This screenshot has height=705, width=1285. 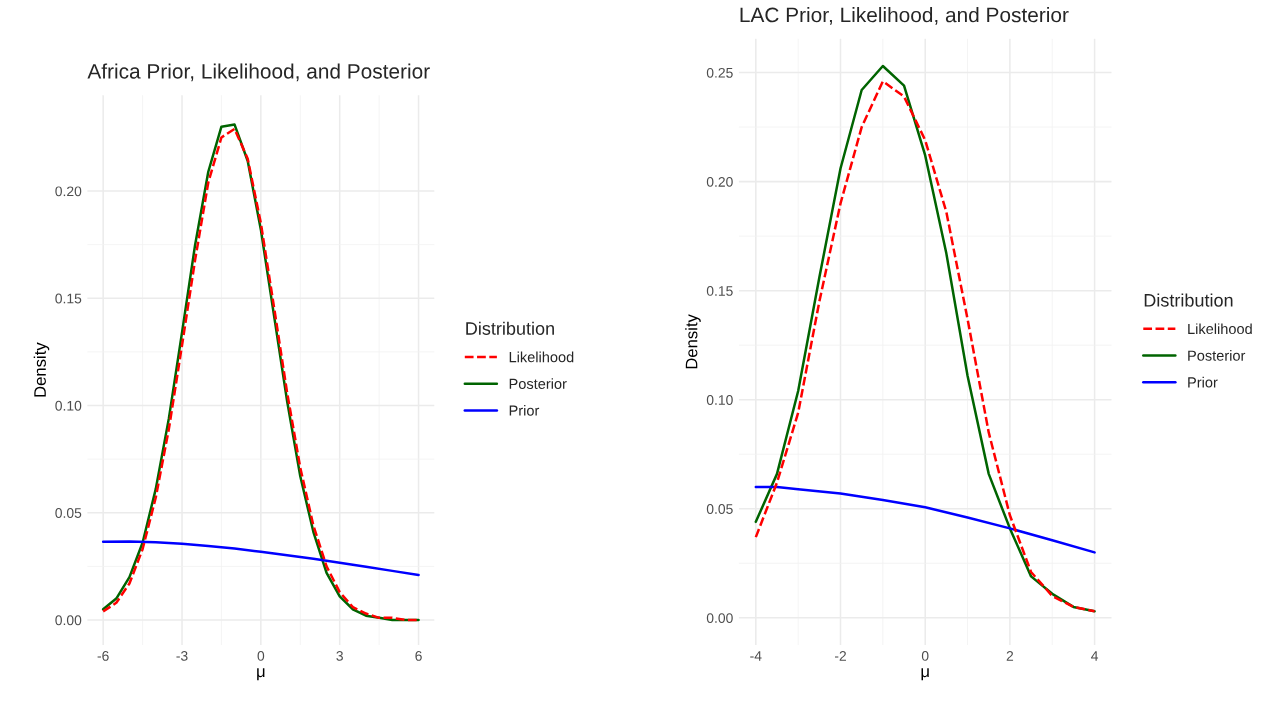 I want to click on x-tick-label: 2, so click(x=1010, y=656).